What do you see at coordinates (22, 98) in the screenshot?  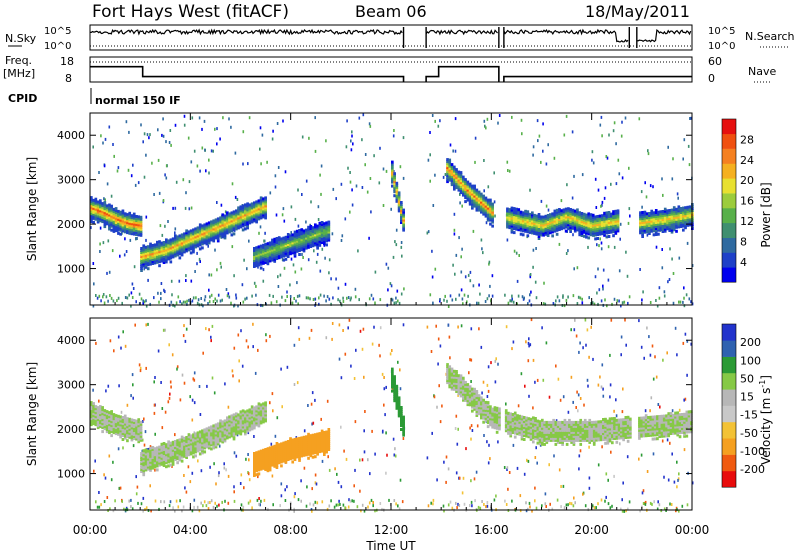 I see `cpid-label: CPID` at bounding box center [22, 98].